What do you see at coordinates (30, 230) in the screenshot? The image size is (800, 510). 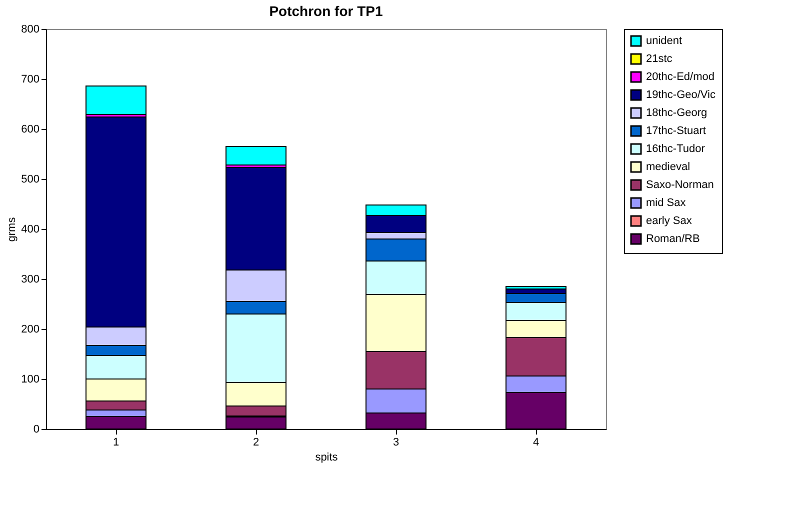 I see `y-tick-label: 400` at bounding box center [30, 230].